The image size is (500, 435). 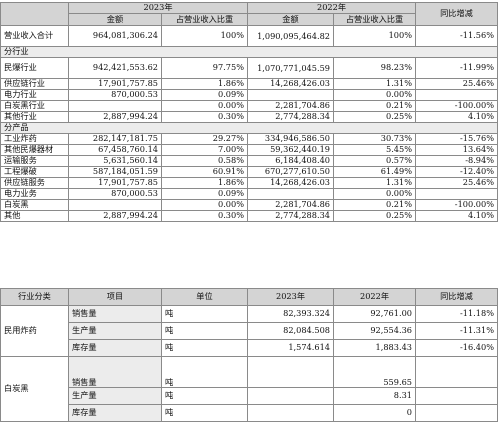 I want to click on amount-2022: 2,774,288.34, so click(x=290, y=117).